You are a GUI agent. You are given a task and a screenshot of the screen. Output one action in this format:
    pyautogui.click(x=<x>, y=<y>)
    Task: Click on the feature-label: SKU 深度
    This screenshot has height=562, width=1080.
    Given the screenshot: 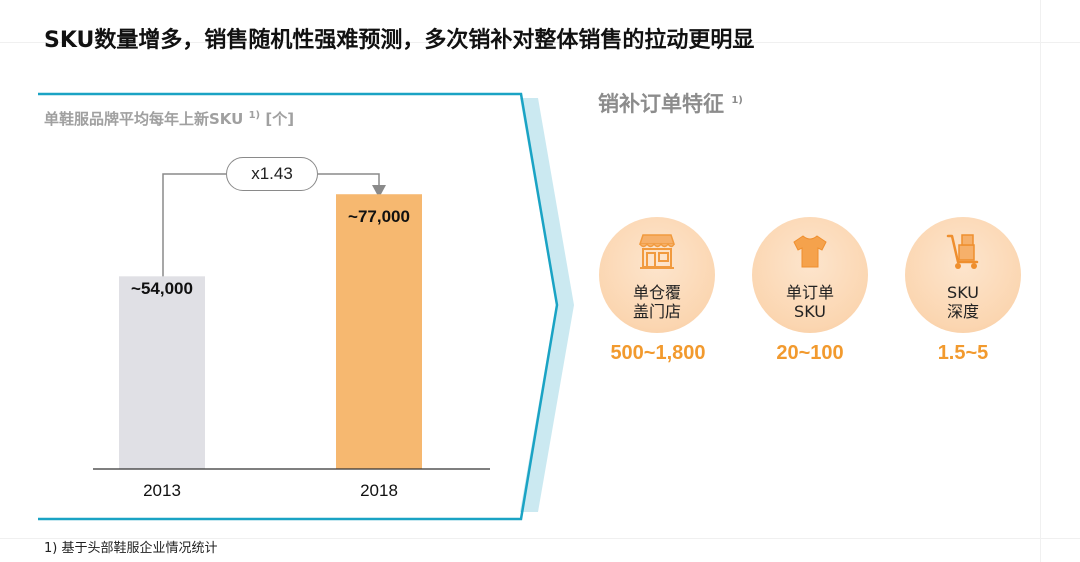 What is the action you would take?
    pyautogui.click(x=963, y=302)
    